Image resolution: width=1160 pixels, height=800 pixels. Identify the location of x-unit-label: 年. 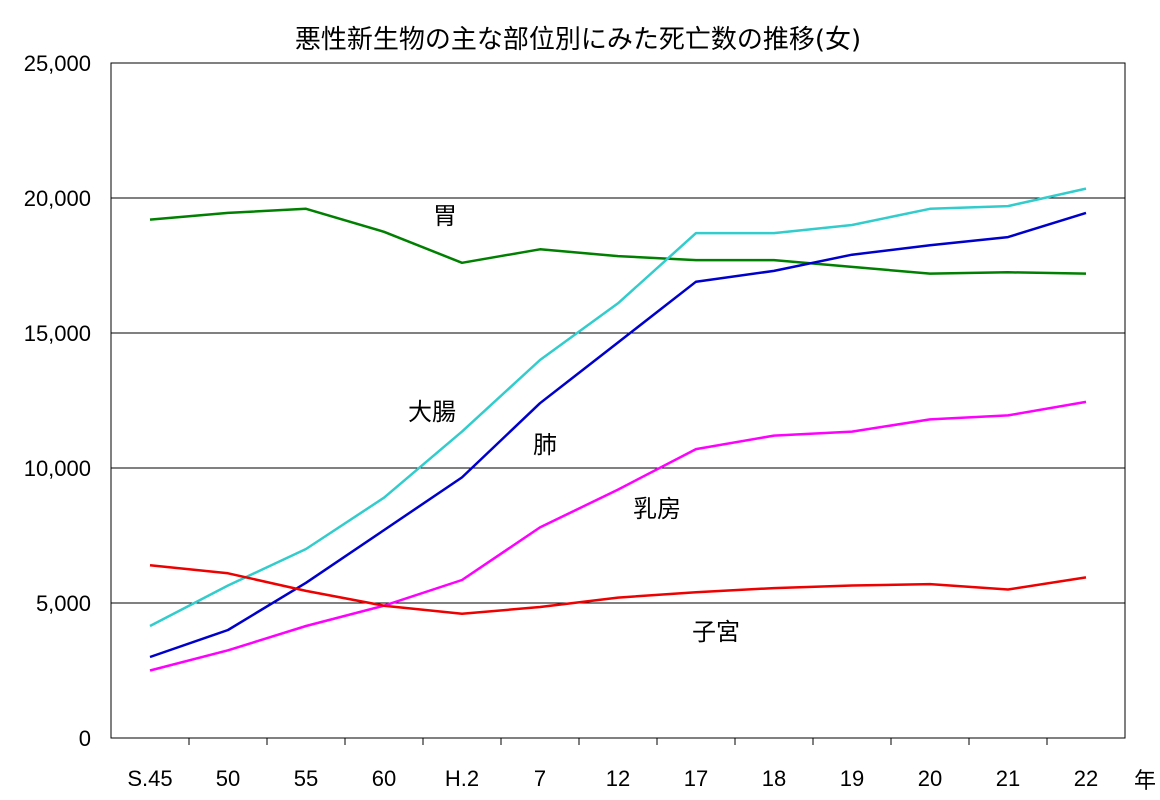
(1145, 781).